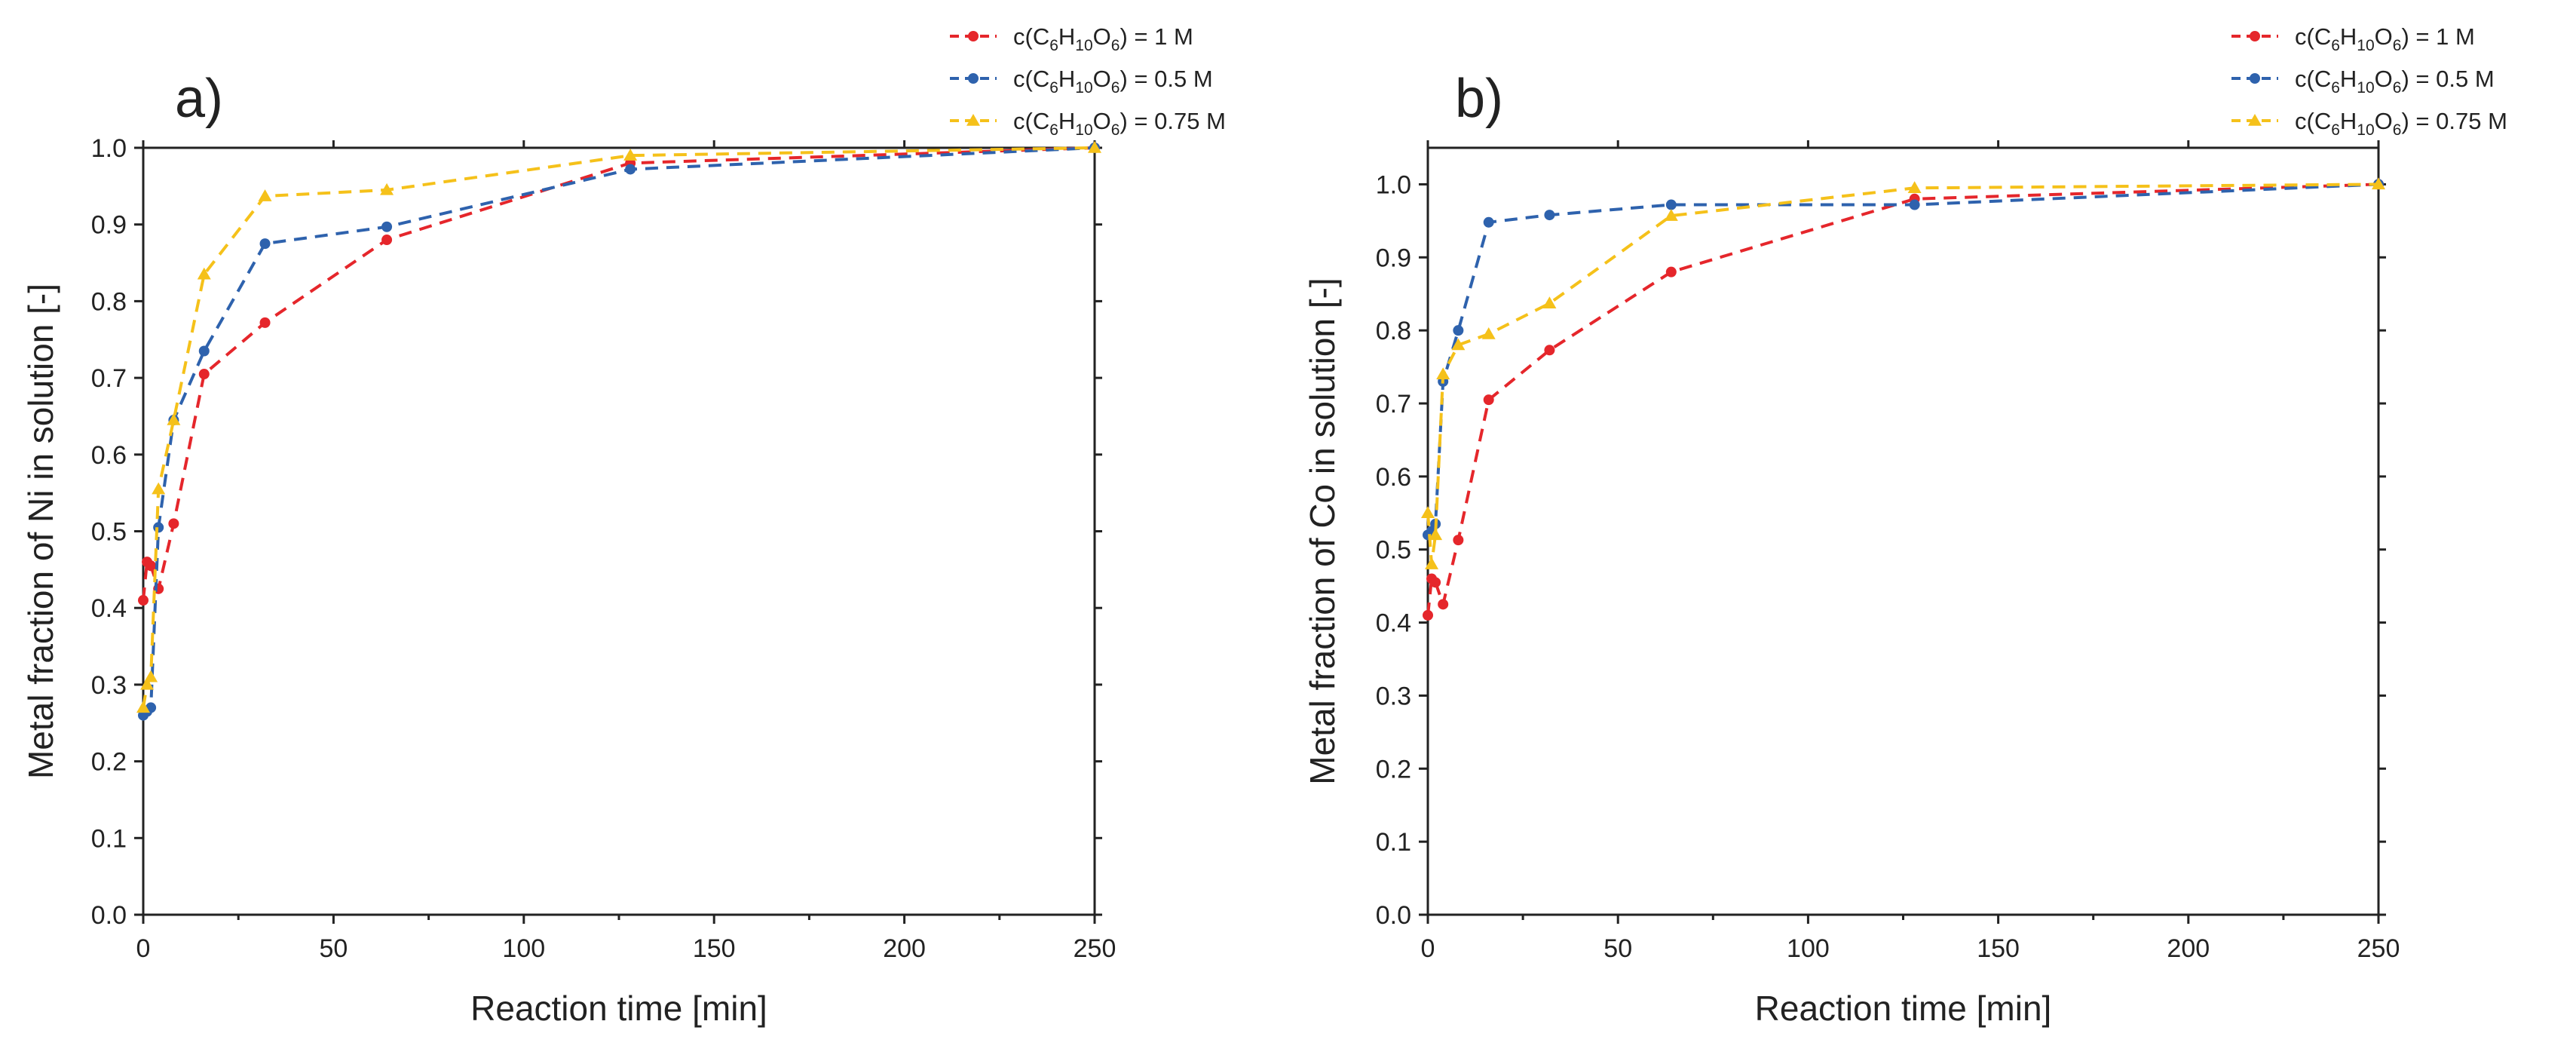 This screenshot has height=1058, width=2576. Describe the element at coordinates (1393, 550) in the screenshot. I see `y-tick-label: 0.5` at that location.